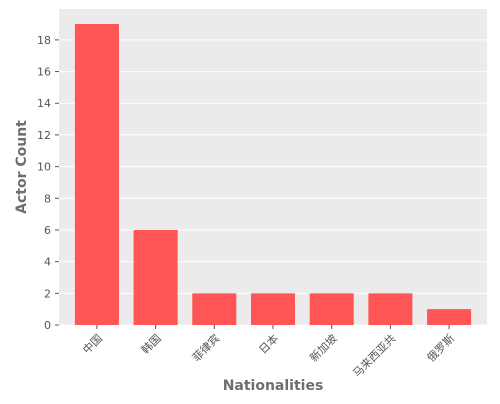 The width and height of the screenshot is (500, 404). Describe the element at coordinates (48, 183) in the screenshot. I see `y-axis-ticks: 0 2 4 6 8 10 12 14 16 18` at that location.